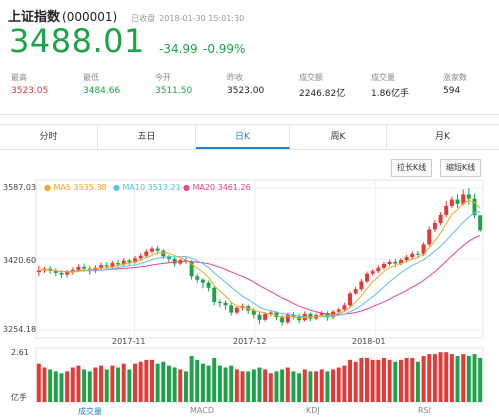  What do you see at coordinates (412, 168) in the screenshot?
I see `extend-kline-button: 拉长K线` at bounding box center [412, 168].